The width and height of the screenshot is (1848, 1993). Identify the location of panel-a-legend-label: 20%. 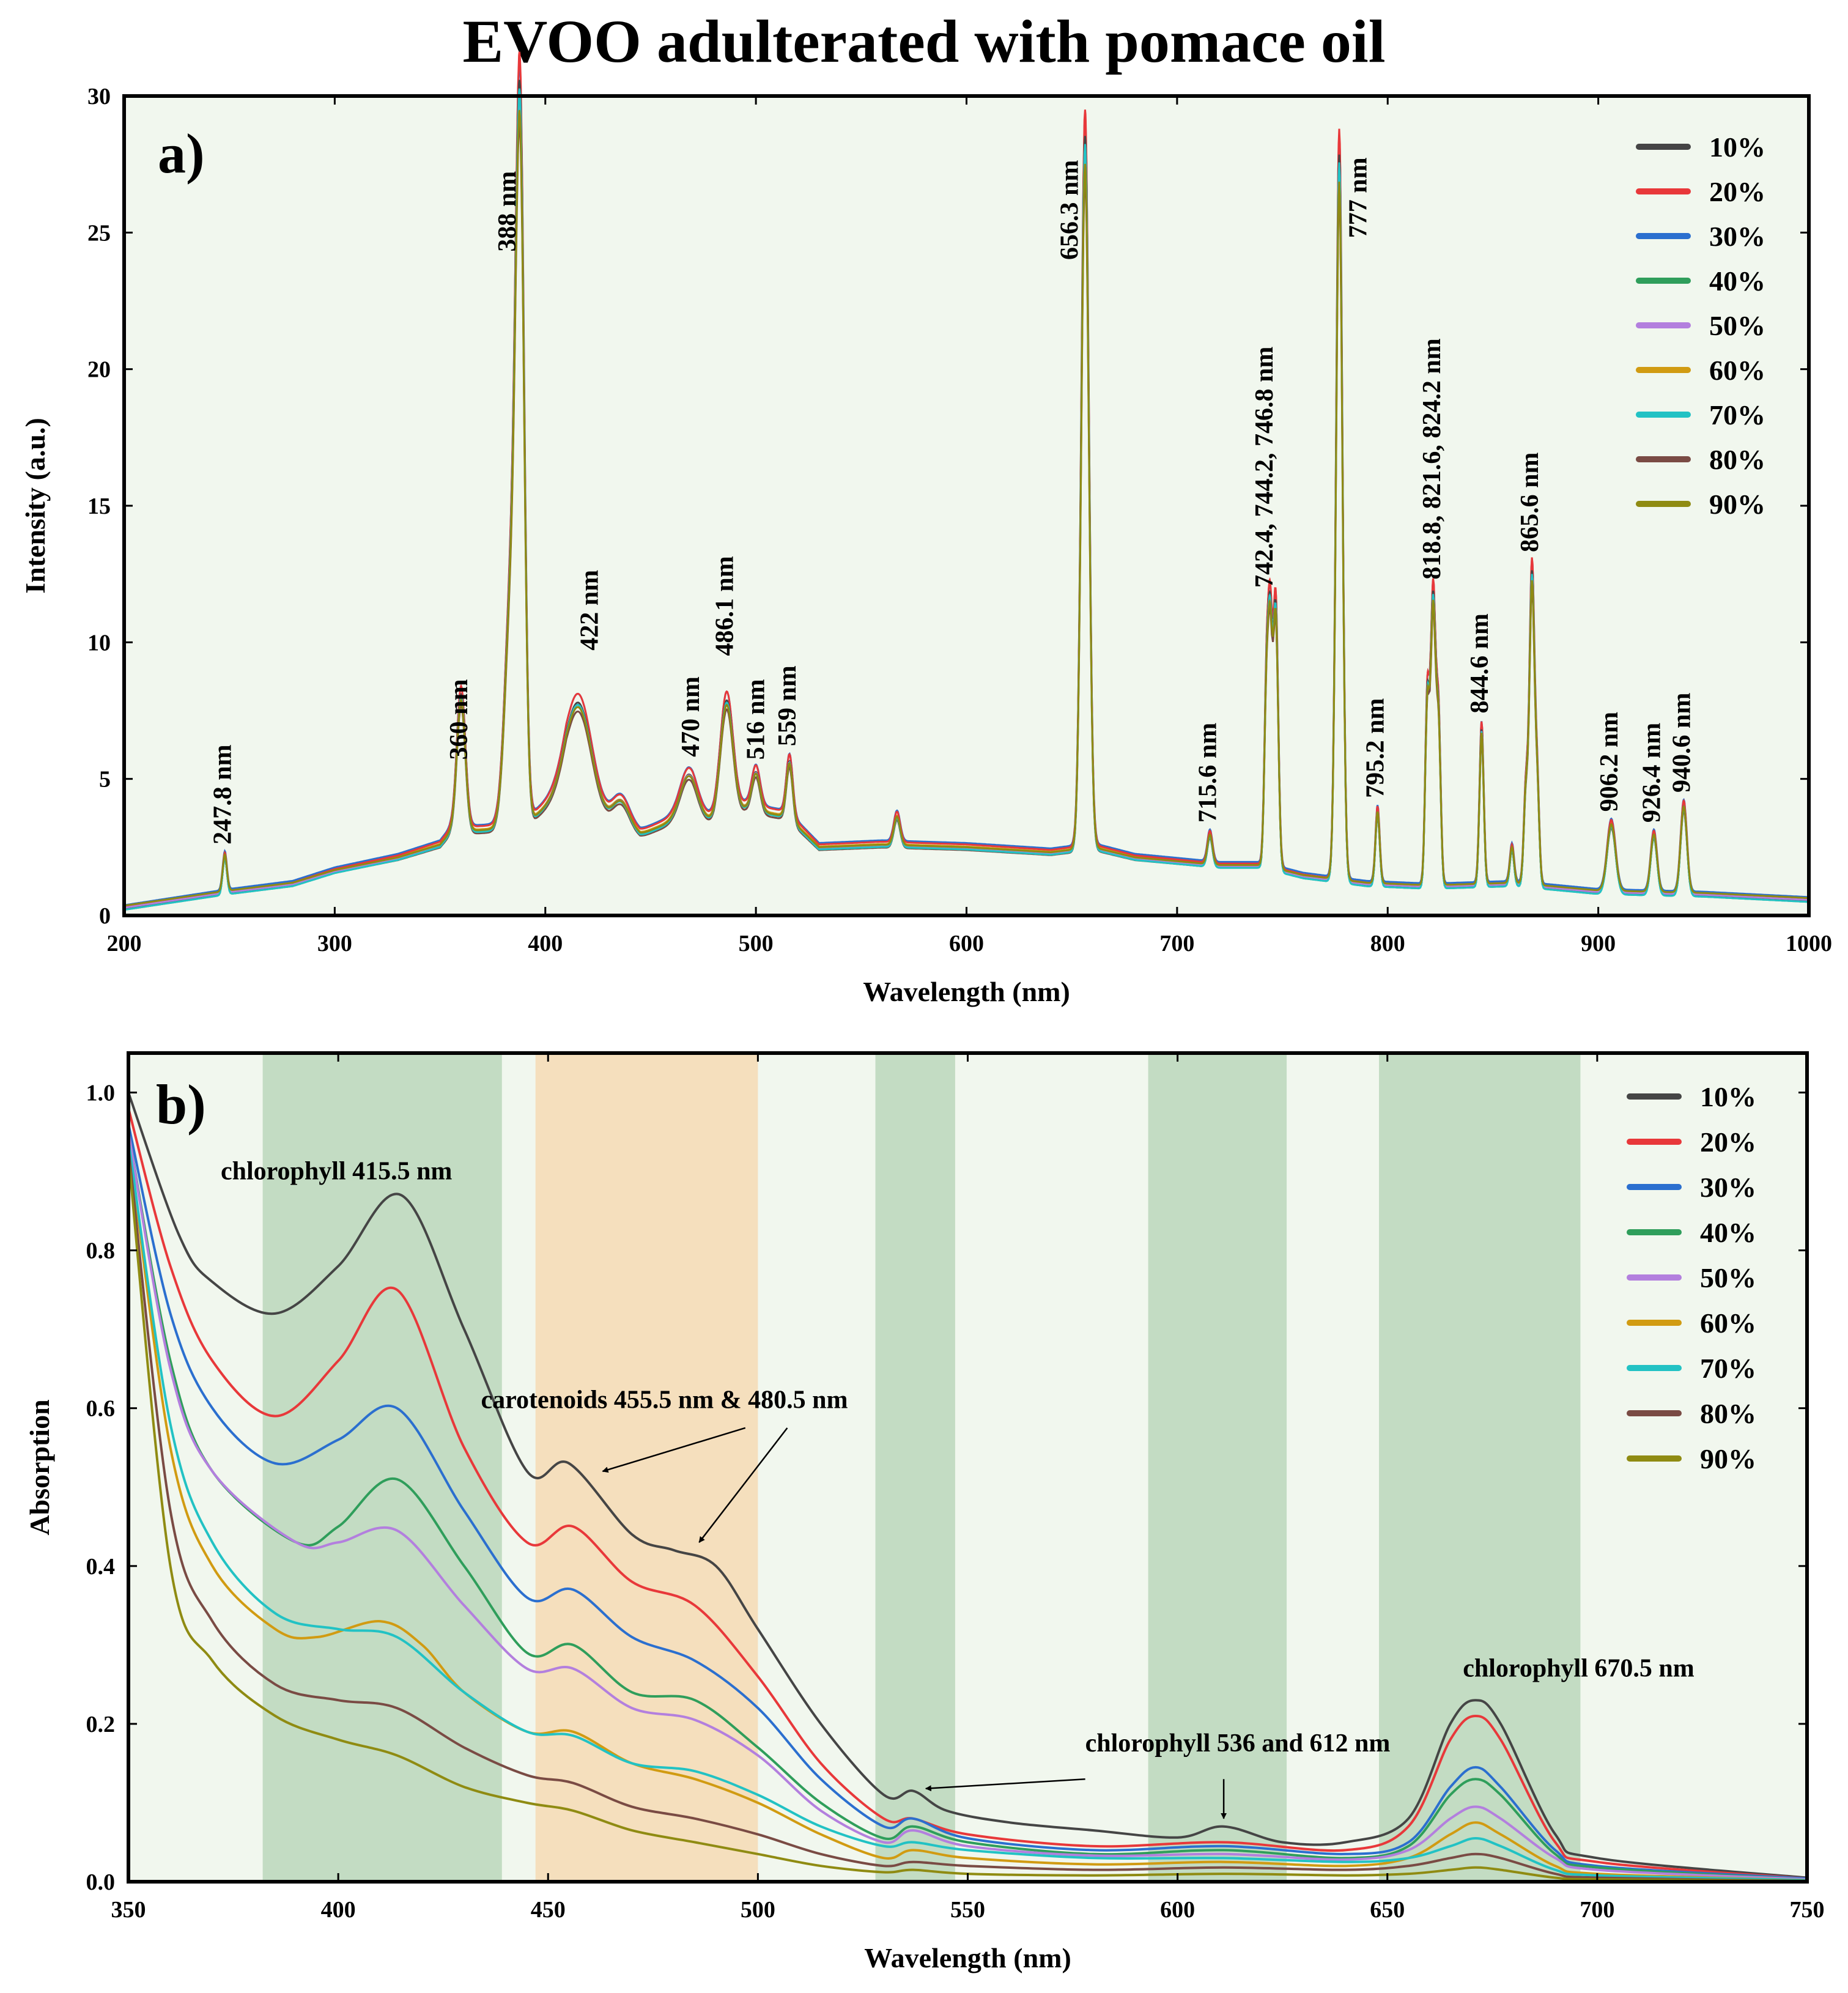
(1737, 191).